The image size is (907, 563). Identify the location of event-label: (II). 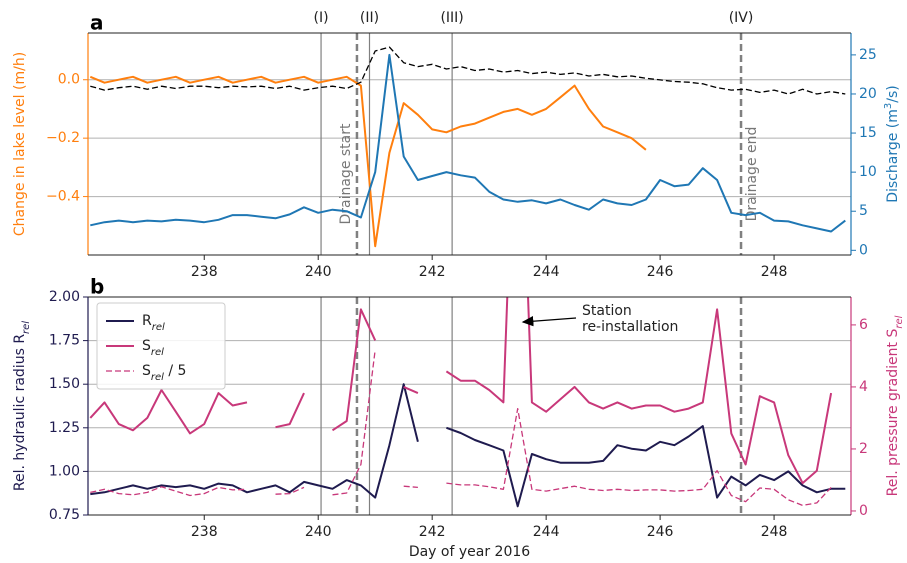
(369, 18).